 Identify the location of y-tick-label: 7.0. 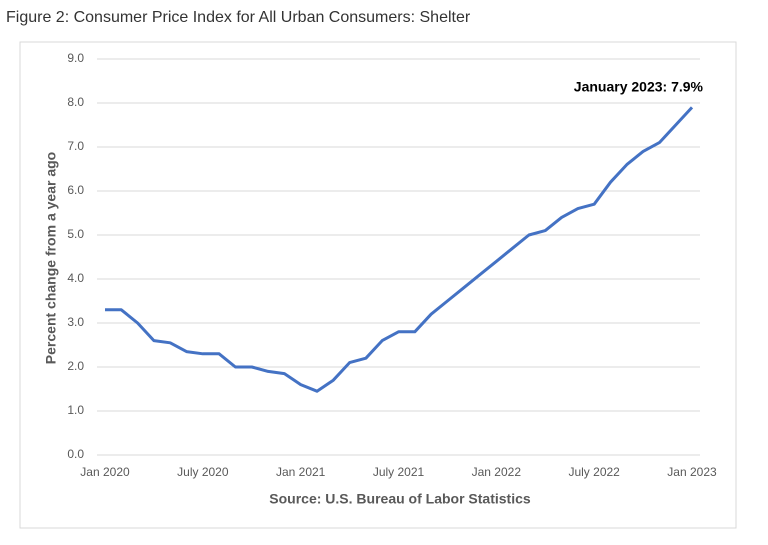
(75, 146).